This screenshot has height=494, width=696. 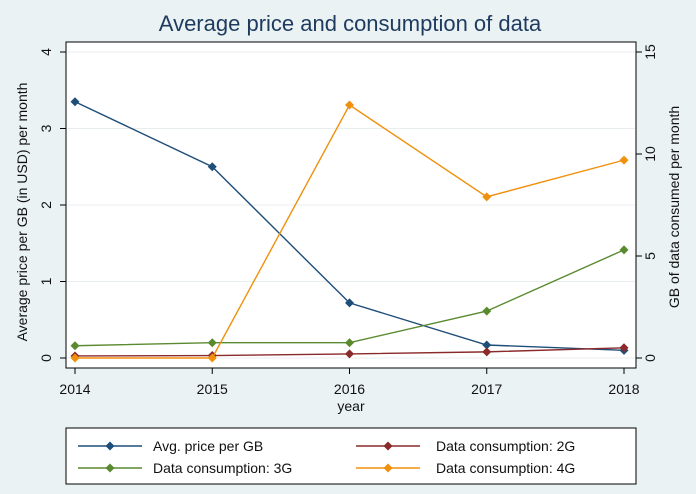 I want to click on right-tick-label: 5, so click(x=650, y=256).